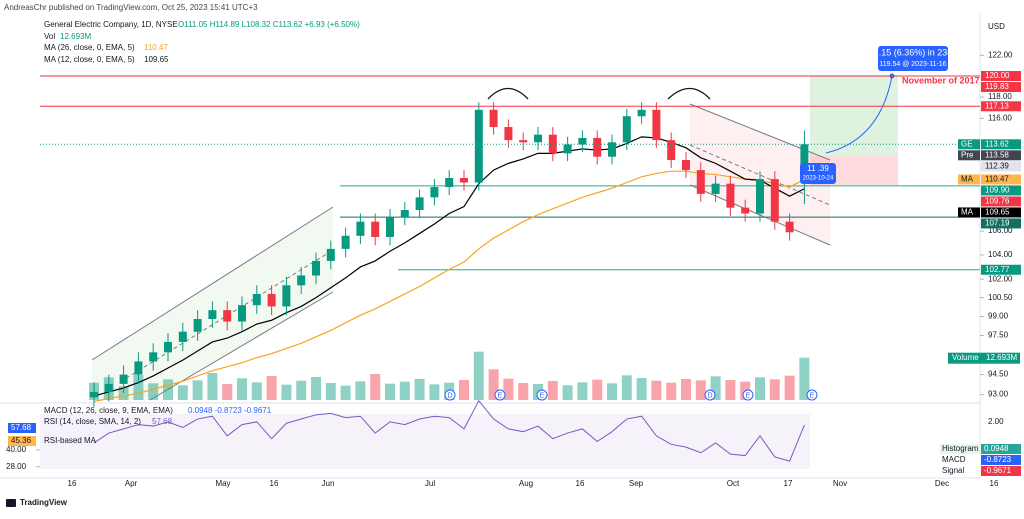 Image resolution: width=1024 pixels, height=519 pixels. What do you see at coordinates (997, 190) in the screenshot?
I see `axis-tag-label: 109.90` at bounding box center [997, 190].